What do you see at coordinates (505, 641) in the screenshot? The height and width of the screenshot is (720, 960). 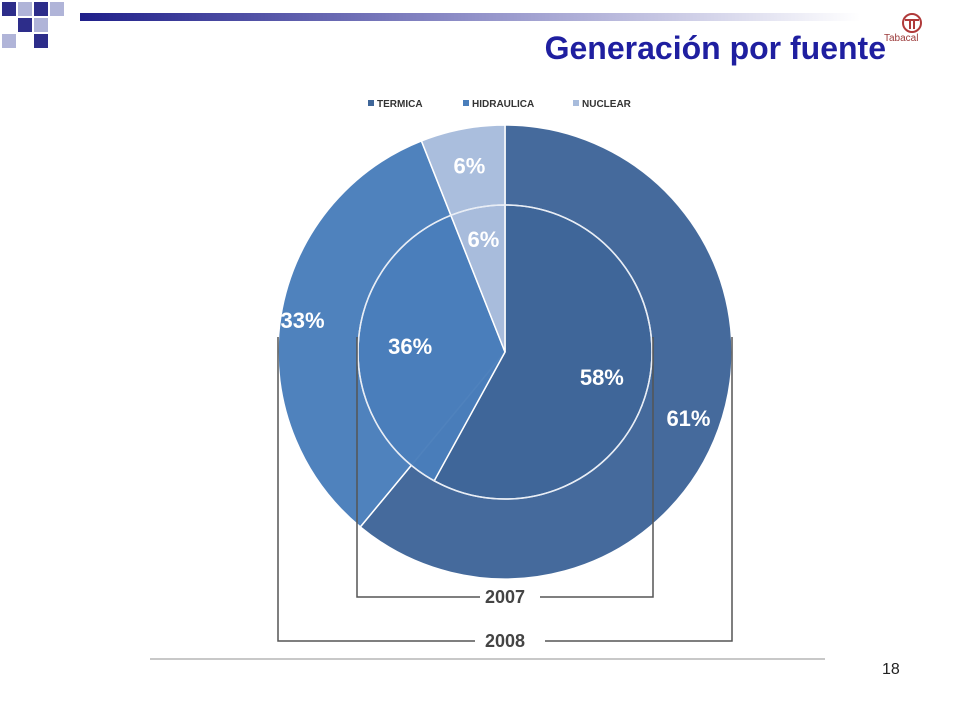 I see `year-label-outer: 2008` at bounding box center [505, 641].